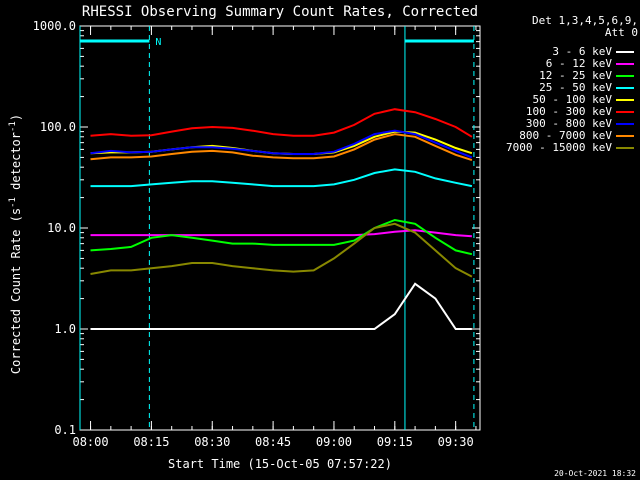 This screenshot has height=480, width=640. I want to click on legend-item: 3 - 6 keV, so click(563, 51).